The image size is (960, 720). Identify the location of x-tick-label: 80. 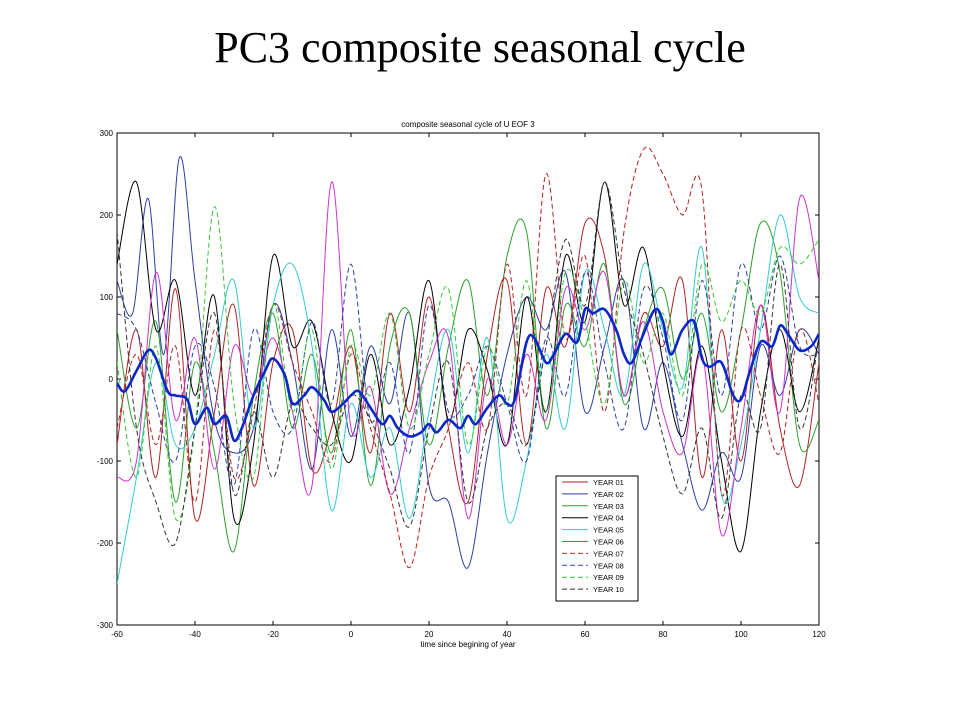
(663, 634).